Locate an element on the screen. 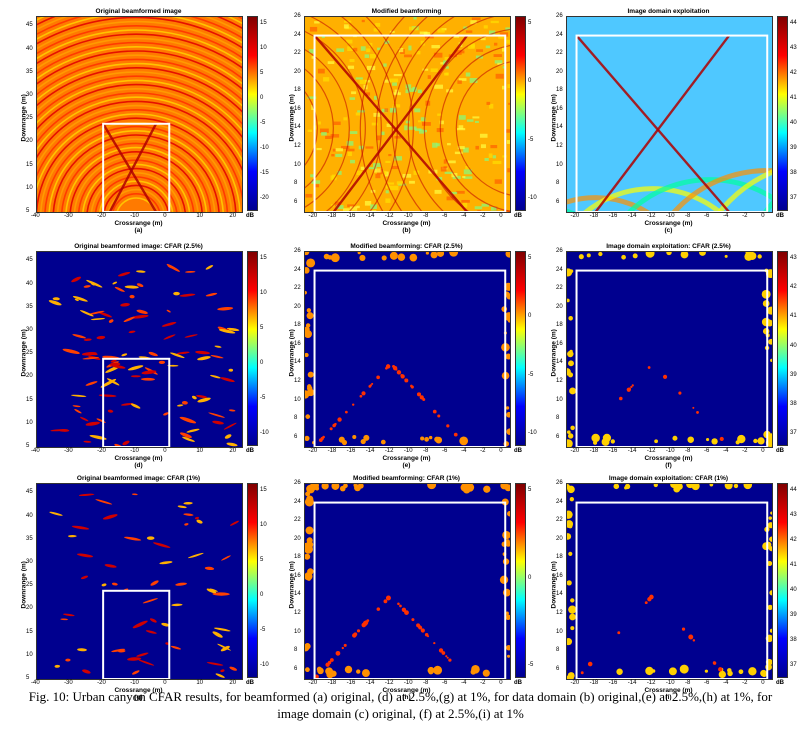 Image resolution: width=801 pixels, height=750 pixels. y-tick-label: 30 is located at coordinates (29, 329).